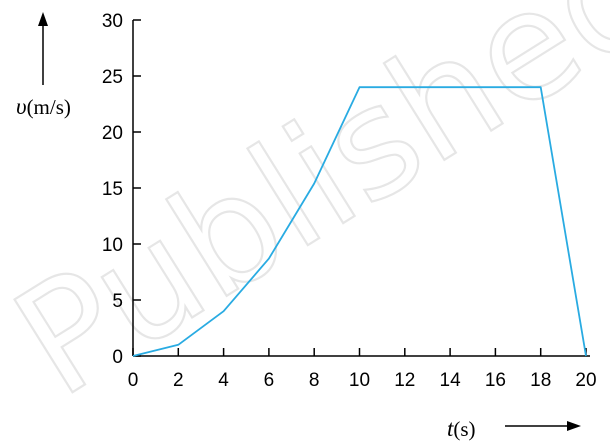 The image size is (610, 441). What do you see at coordinates (112, 189) in the screenshot?
I see `y-tick-label: 15` at bounding box center [112, 189].